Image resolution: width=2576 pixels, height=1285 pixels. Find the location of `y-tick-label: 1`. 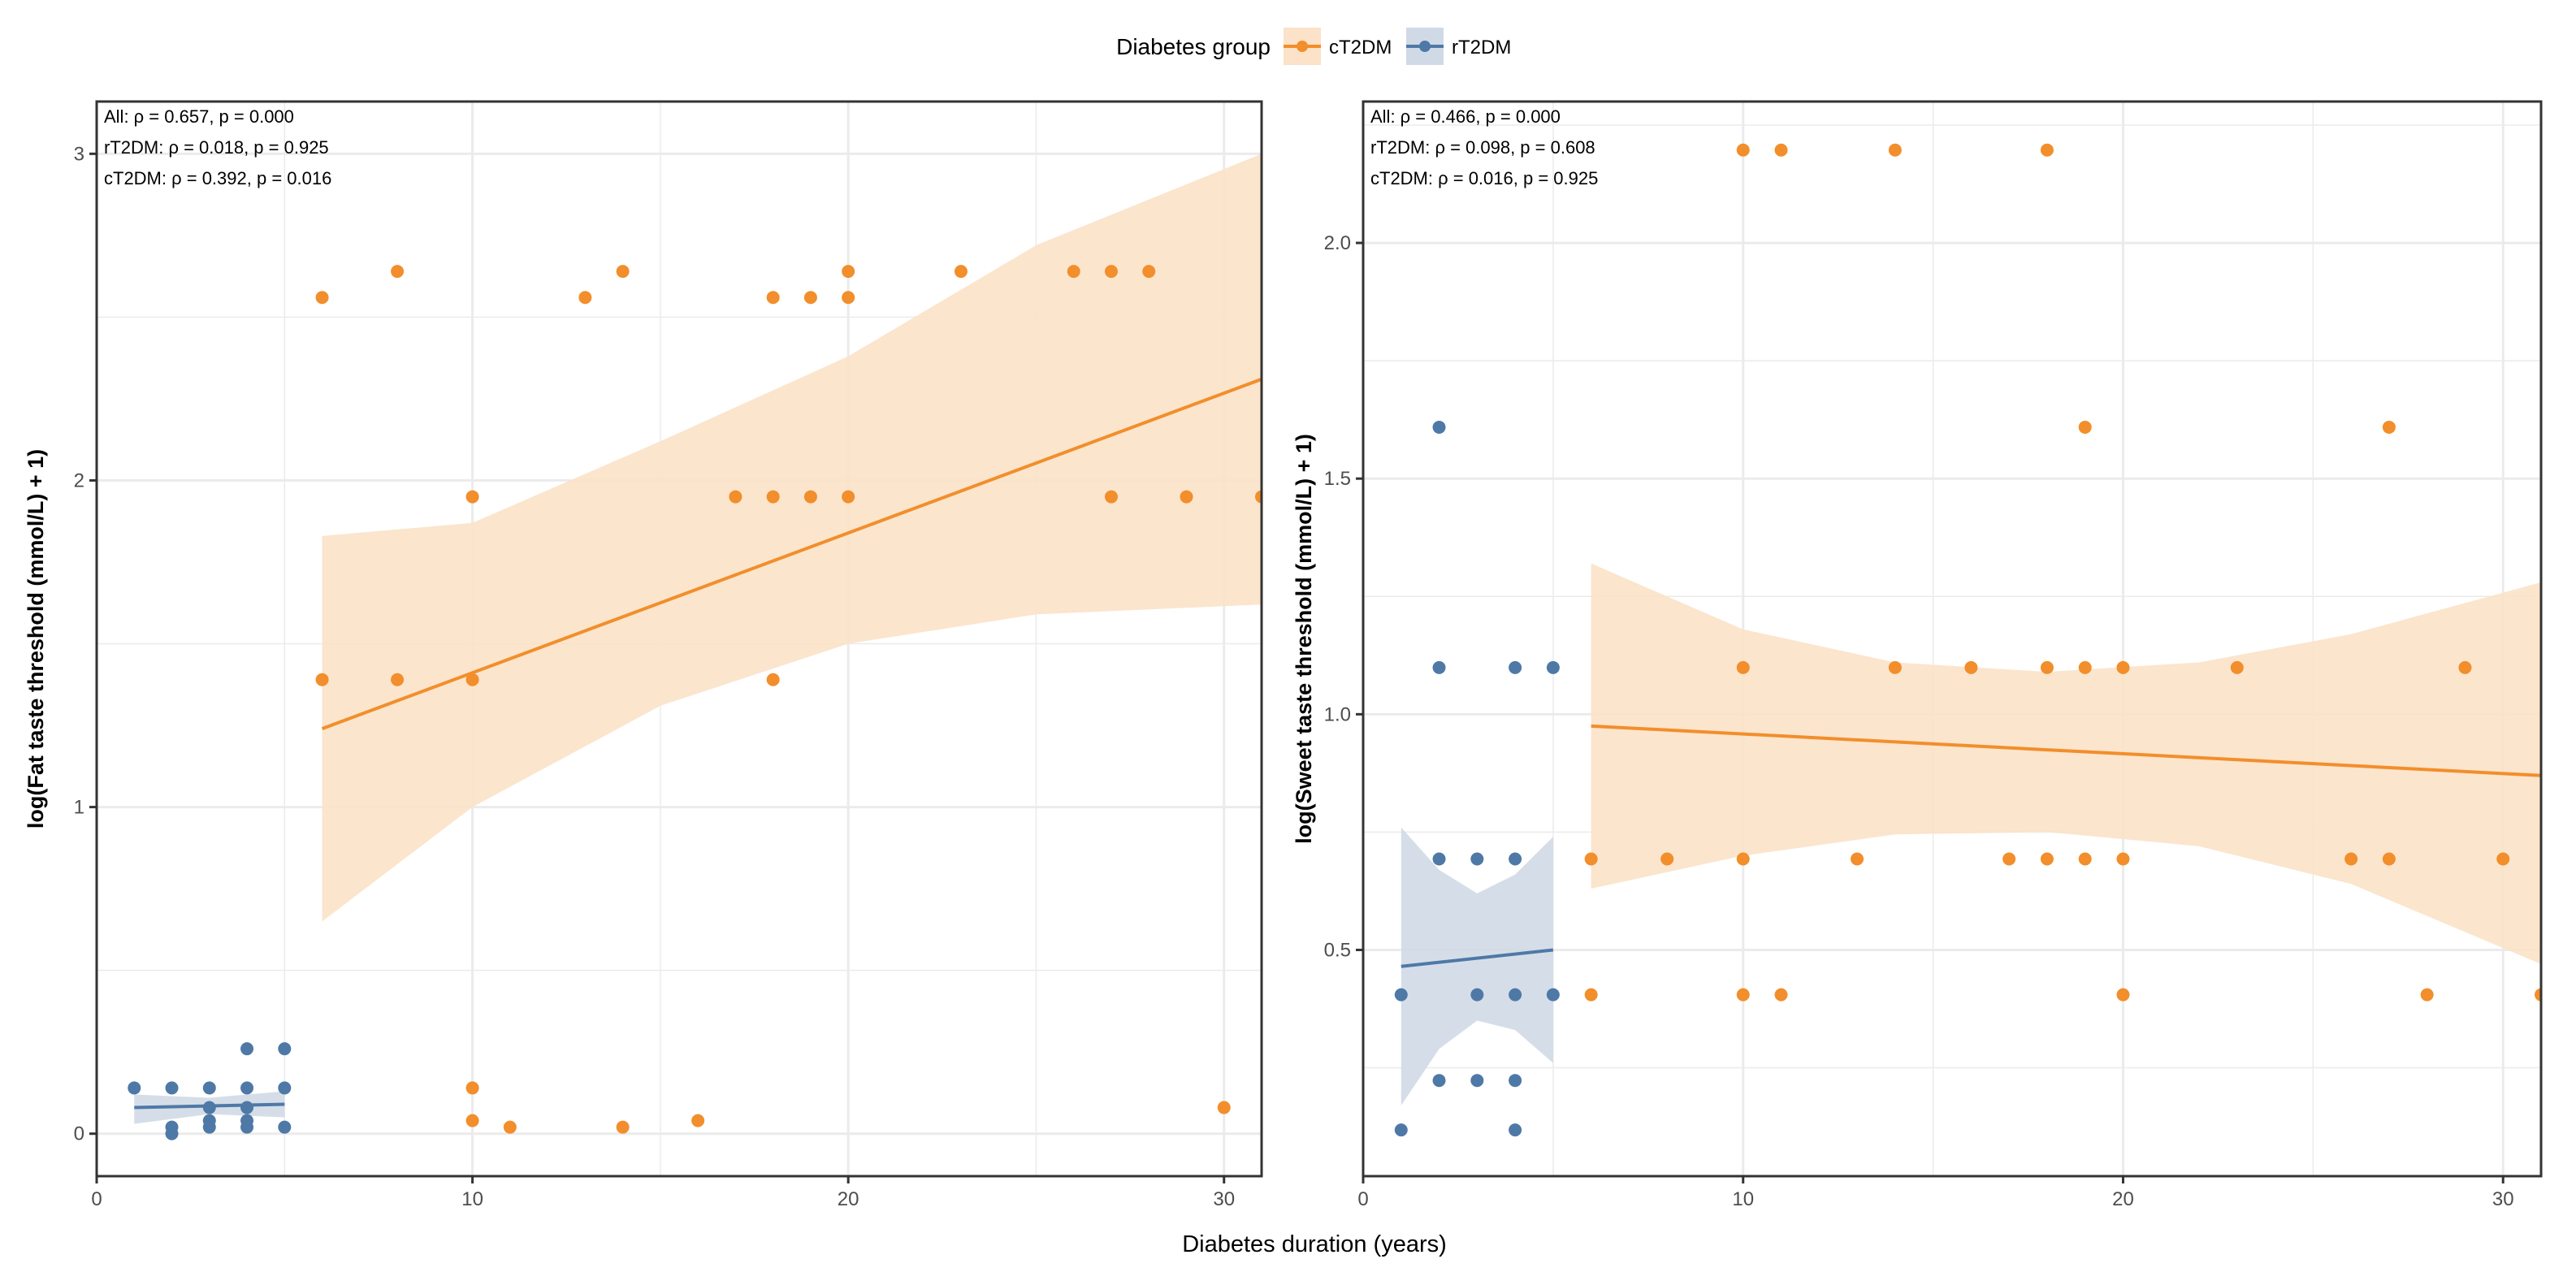

y-tick-label: 1 is located at coordinates (79, 808).